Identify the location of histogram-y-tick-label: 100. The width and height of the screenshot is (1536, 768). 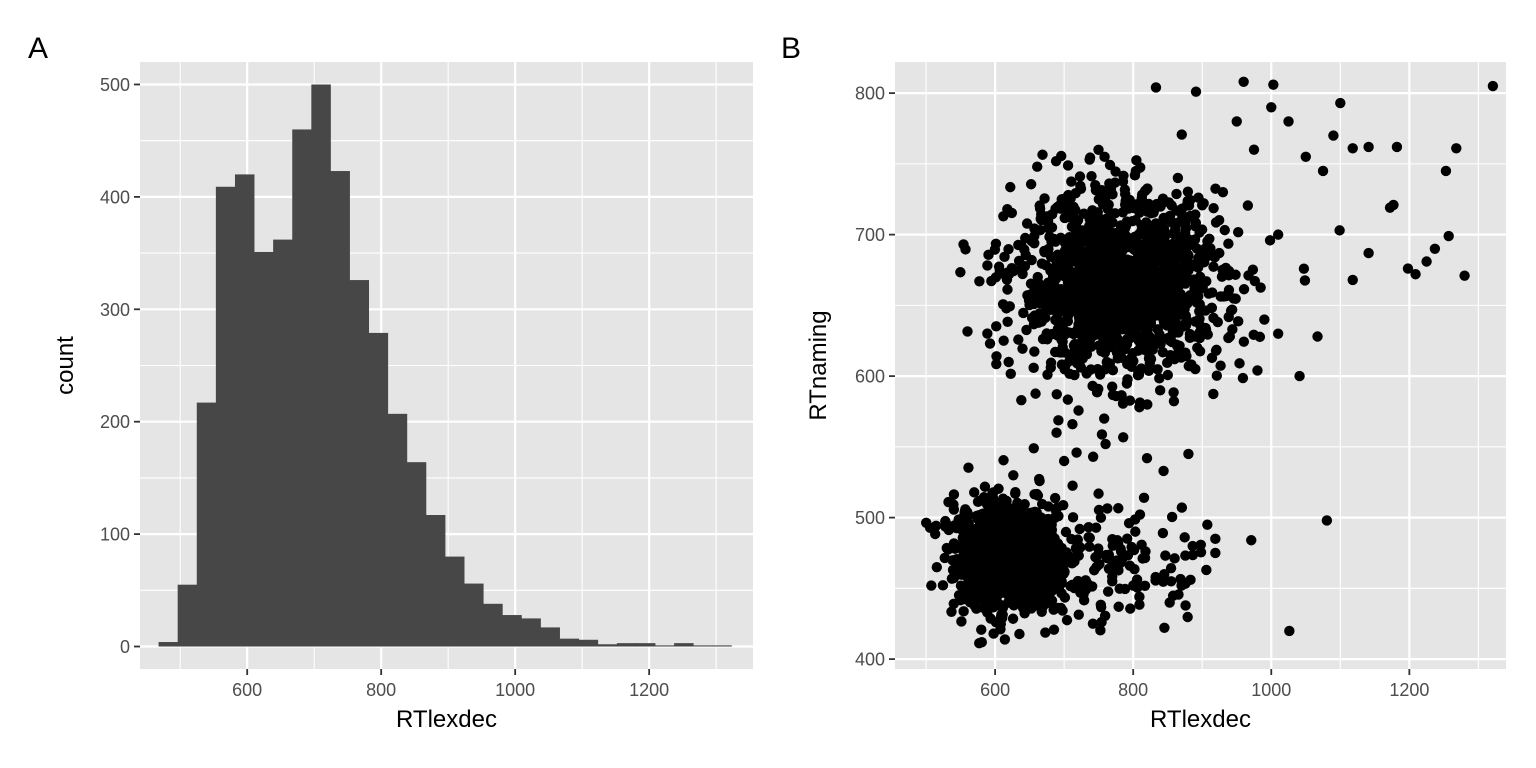
(115, 535).